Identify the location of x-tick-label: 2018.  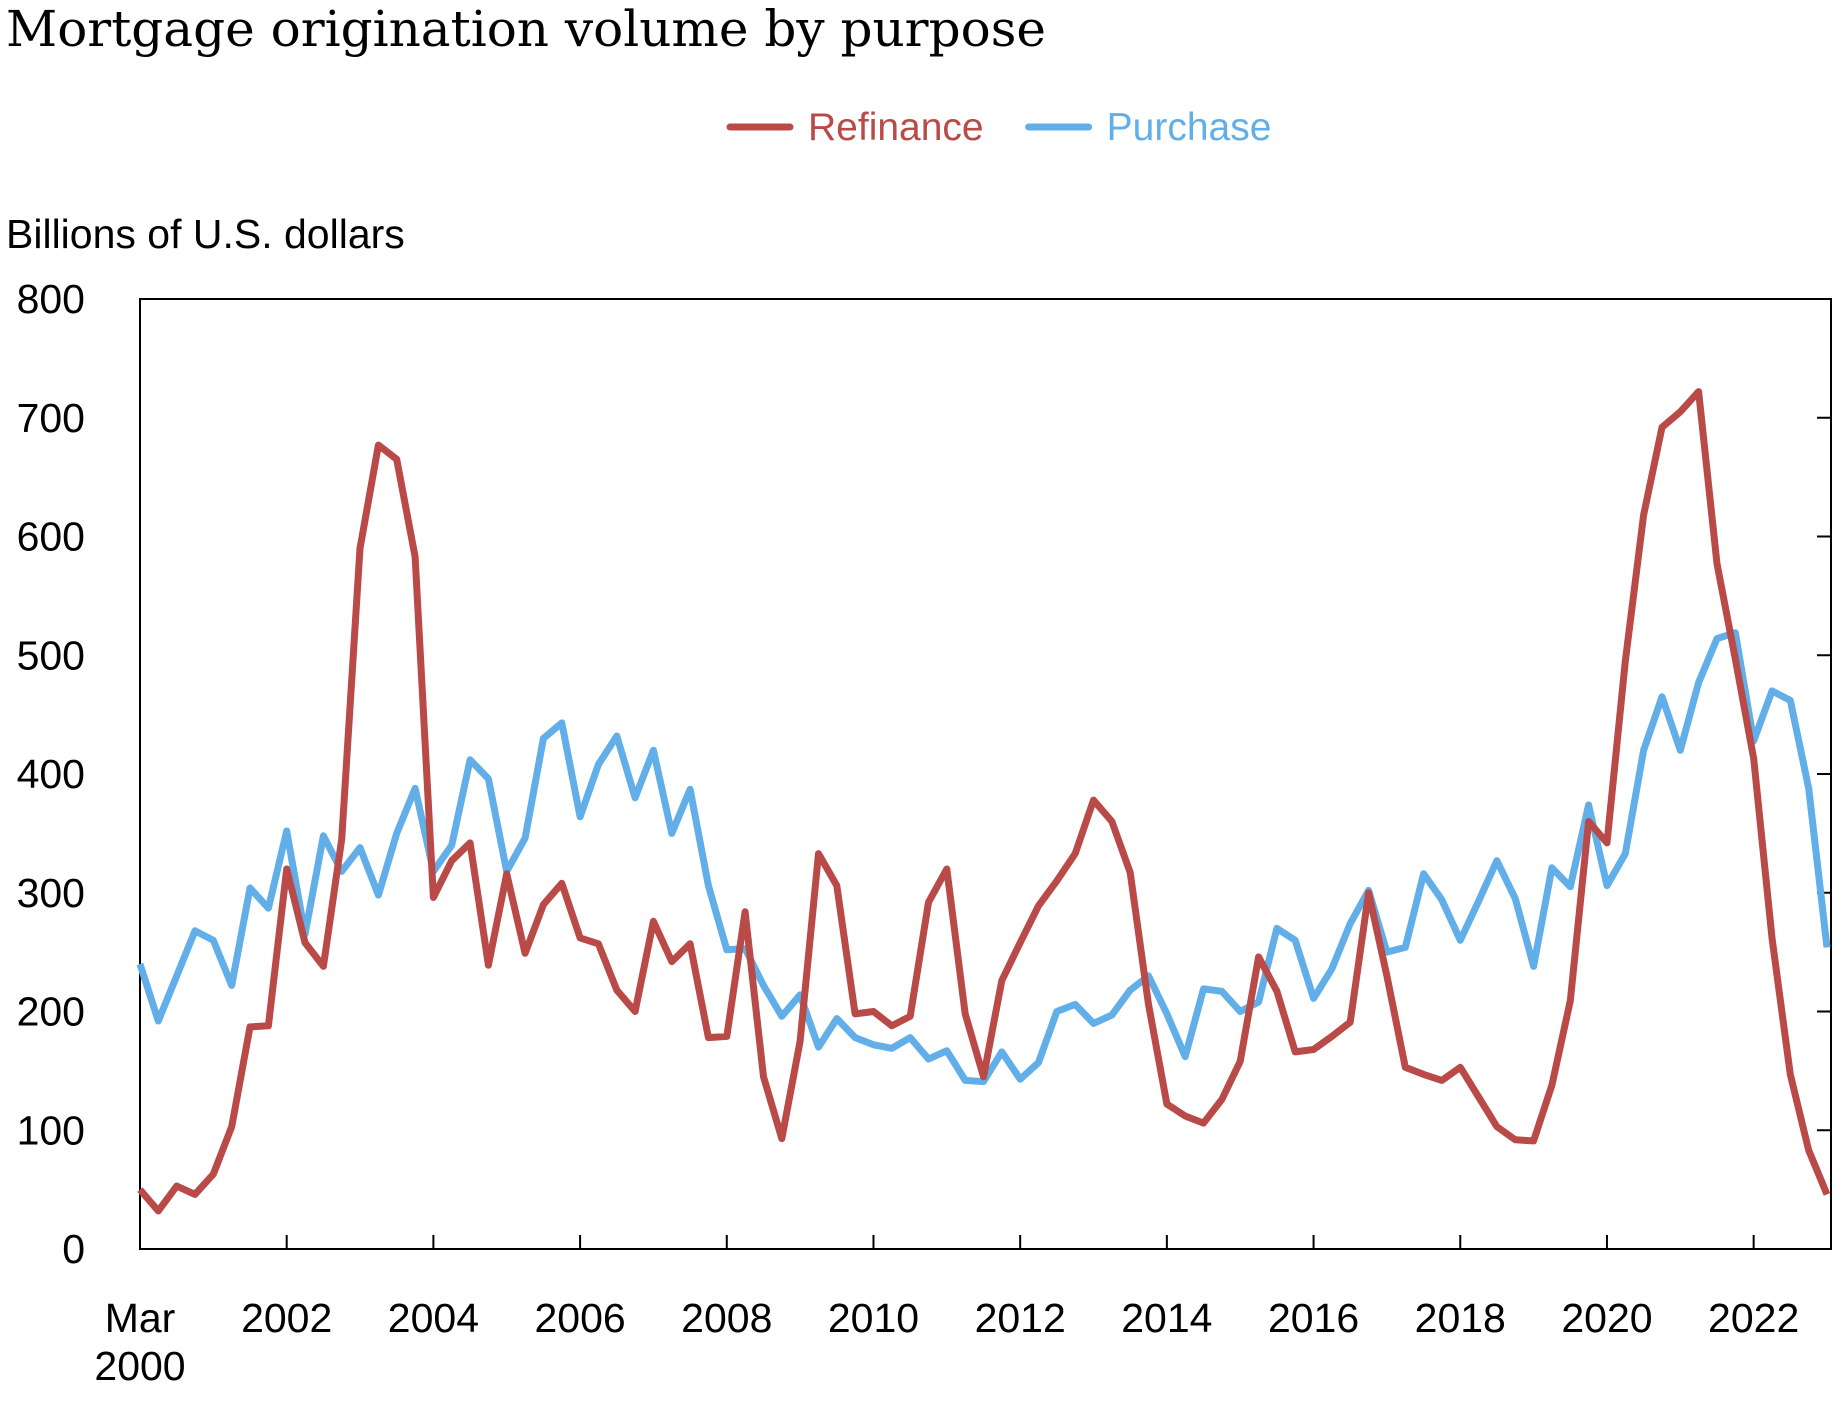
(1460, 1318).